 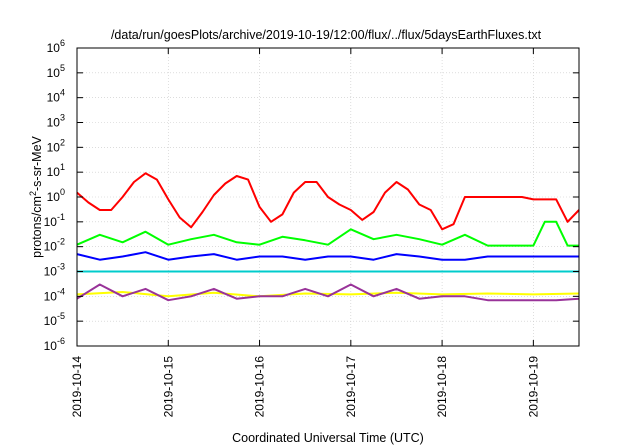 I want to click on y-tick-label: 10³, so click(x=56, y=121).